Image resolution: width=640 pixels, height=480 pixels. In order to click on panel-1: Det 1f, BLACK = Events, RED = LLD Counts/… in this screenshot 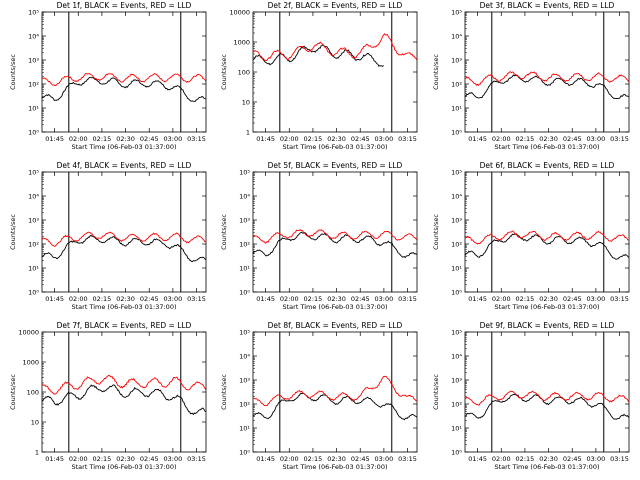, I will do `click(108, 76)`.